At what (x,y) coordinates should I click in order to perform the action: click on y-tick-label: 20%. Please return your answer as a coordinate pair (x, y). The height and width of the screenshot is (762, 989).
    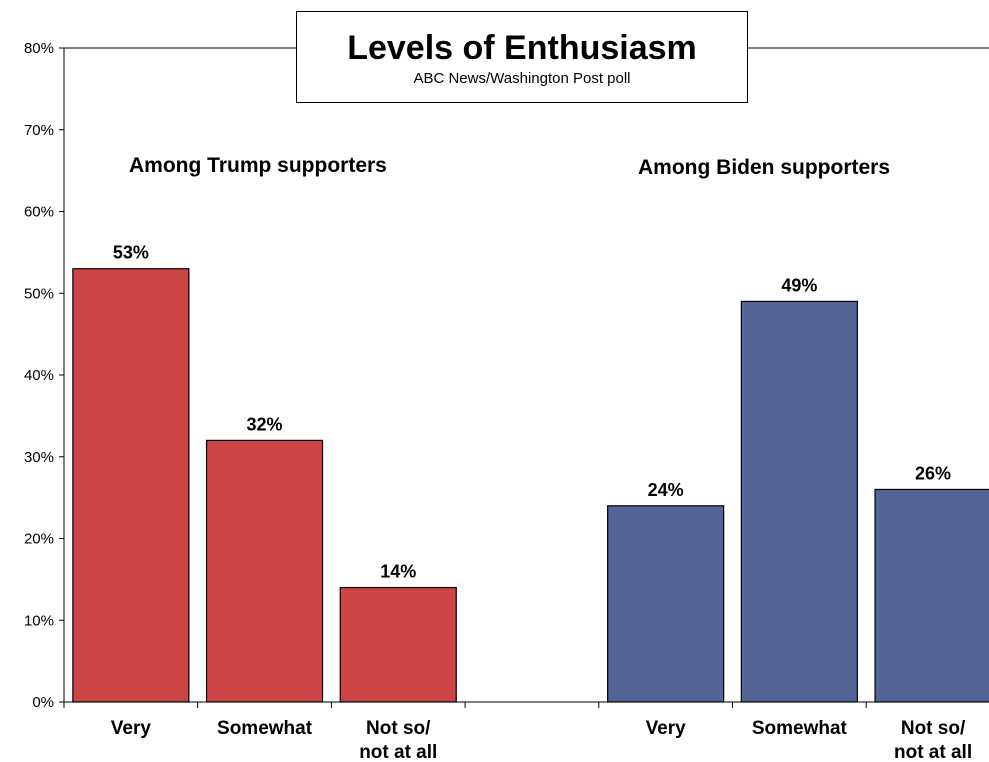
    Looking at the image, I should click on (39, 539).